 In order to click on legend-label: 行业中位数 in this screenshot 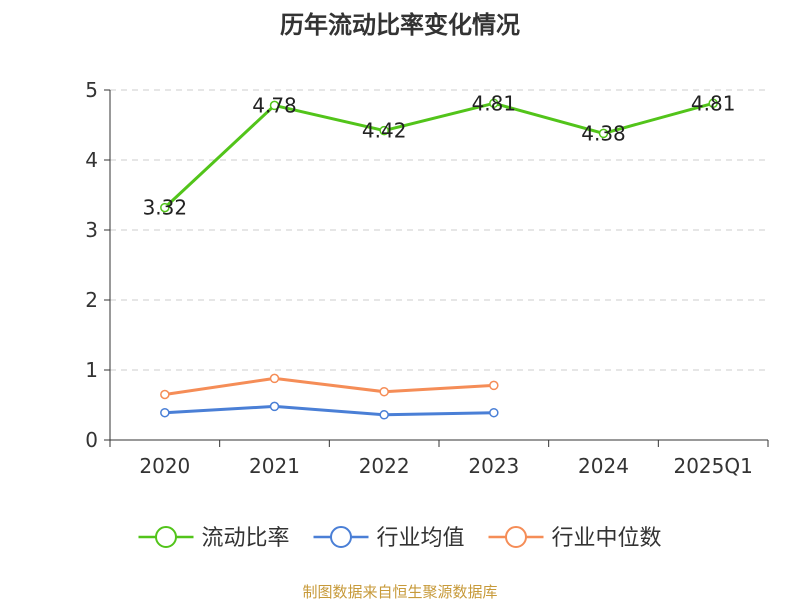, I will do `click(607, 538)`.